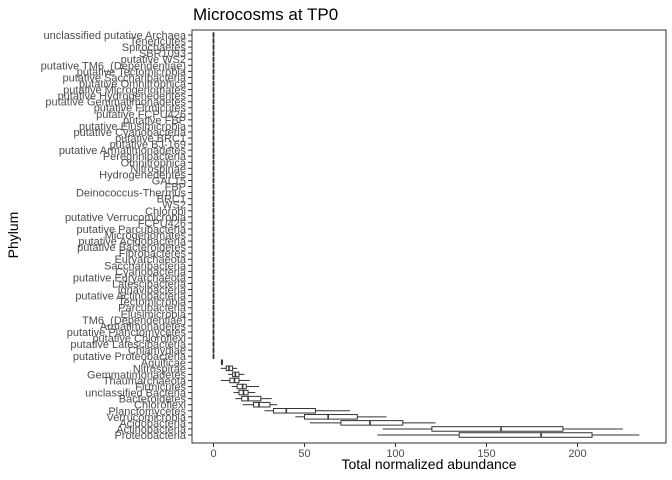 The width and height of the screenshot is (672, 480). I want to click on y-tick-label: Saccharibacteria, so click(145, 266).